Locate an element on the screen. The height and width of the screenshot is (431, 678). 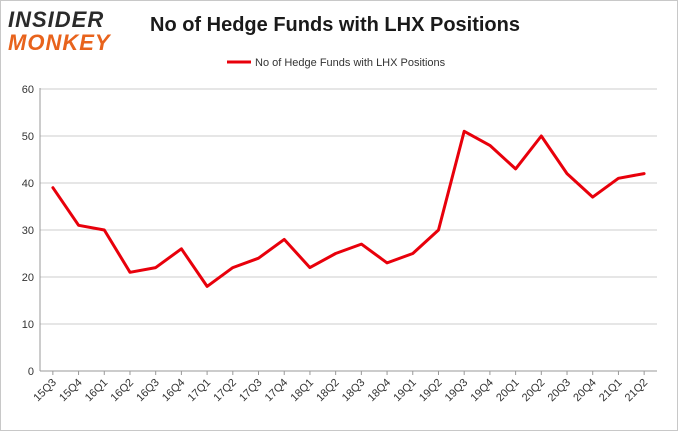
y-tick-label: 50 is located at coordinates (28, 137).